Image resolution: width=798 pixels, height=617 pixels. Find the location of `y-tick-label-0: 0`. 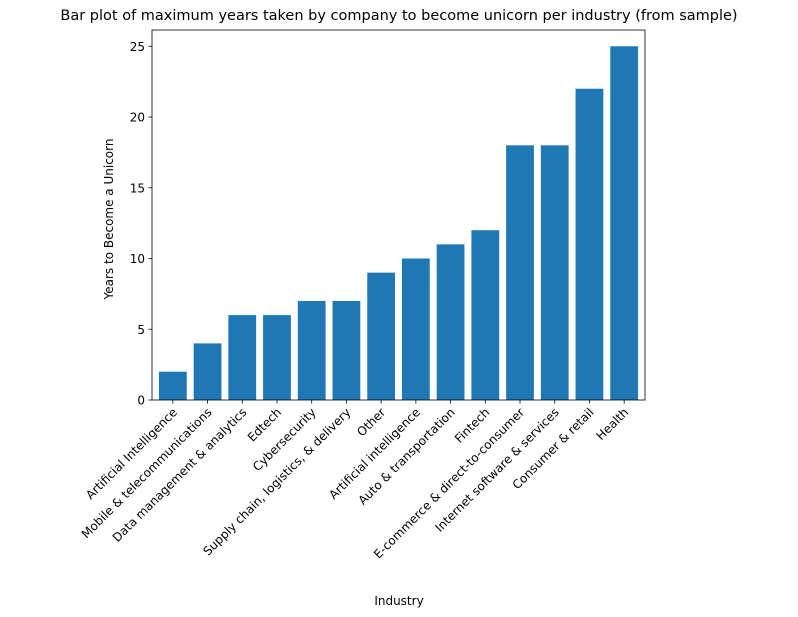

y-tick-label-0: 0 is located at coordinates (141, 401).